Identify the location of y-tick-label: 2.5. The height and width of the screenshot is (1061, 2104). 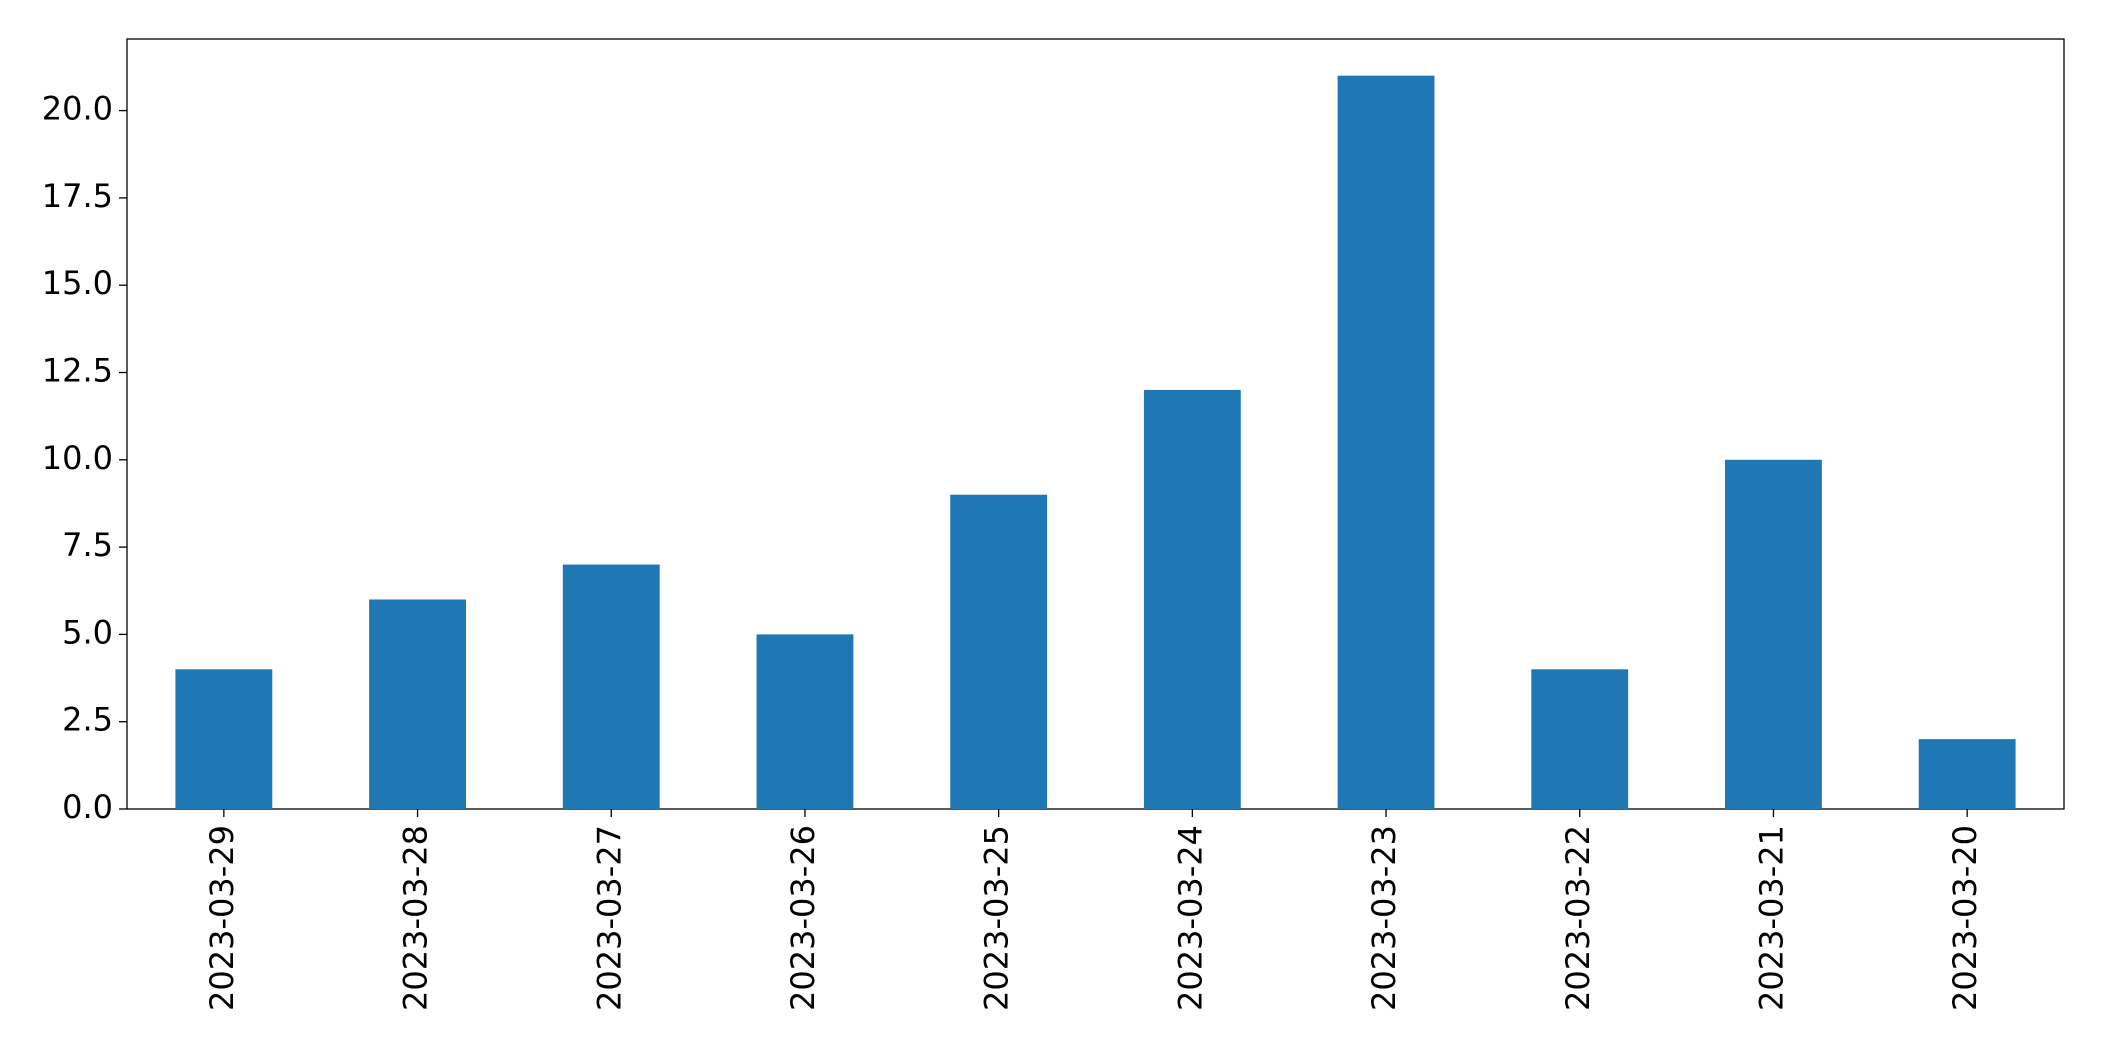
(87, 720).